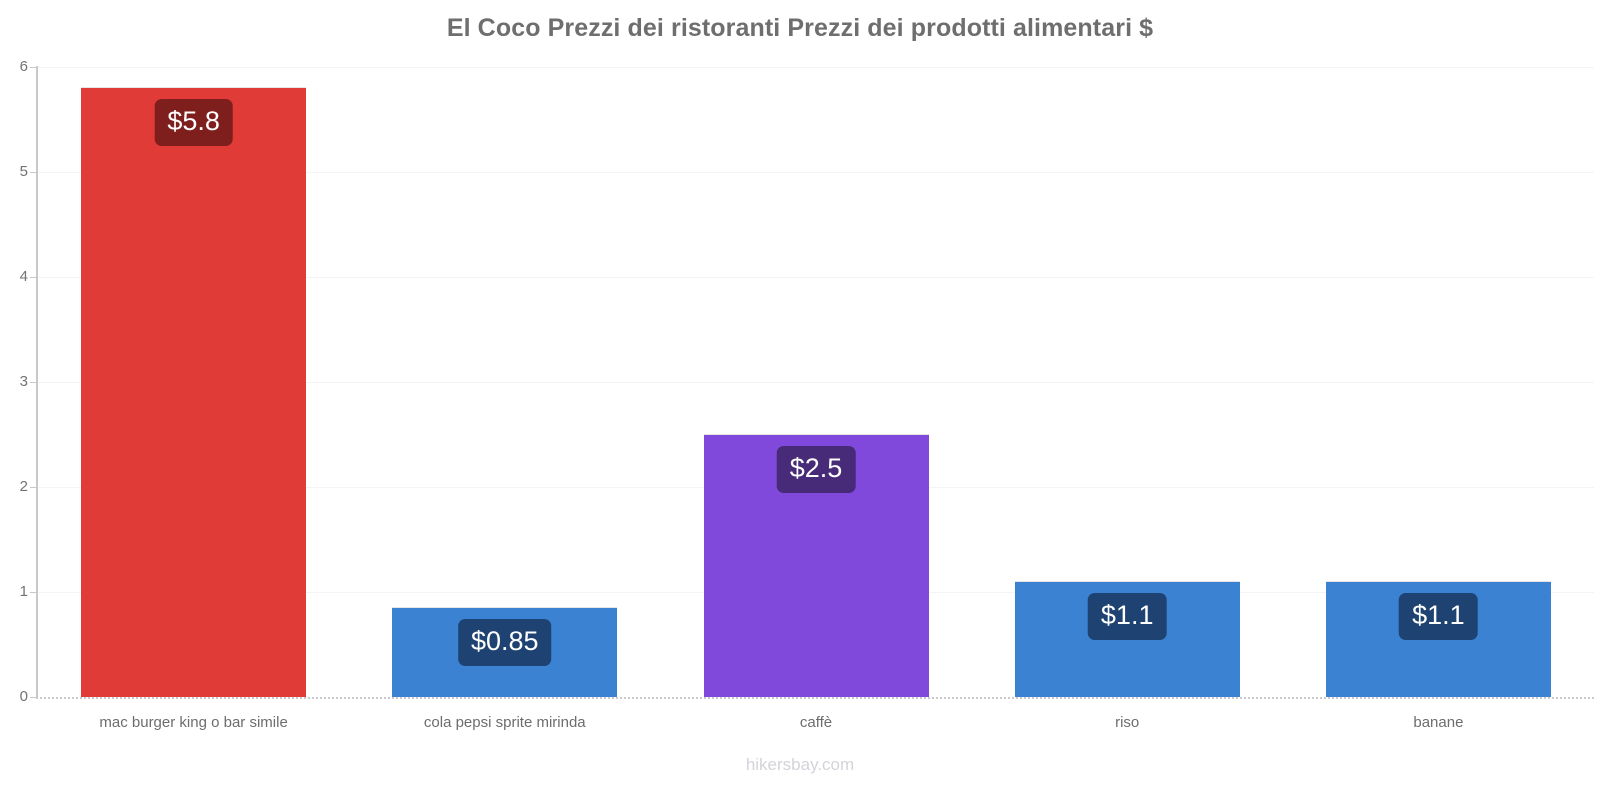 Image resolution: width=1600 pixels, height=800 pixels. I want to click on bar-value-label-1: $0.85, so click(505, 642).